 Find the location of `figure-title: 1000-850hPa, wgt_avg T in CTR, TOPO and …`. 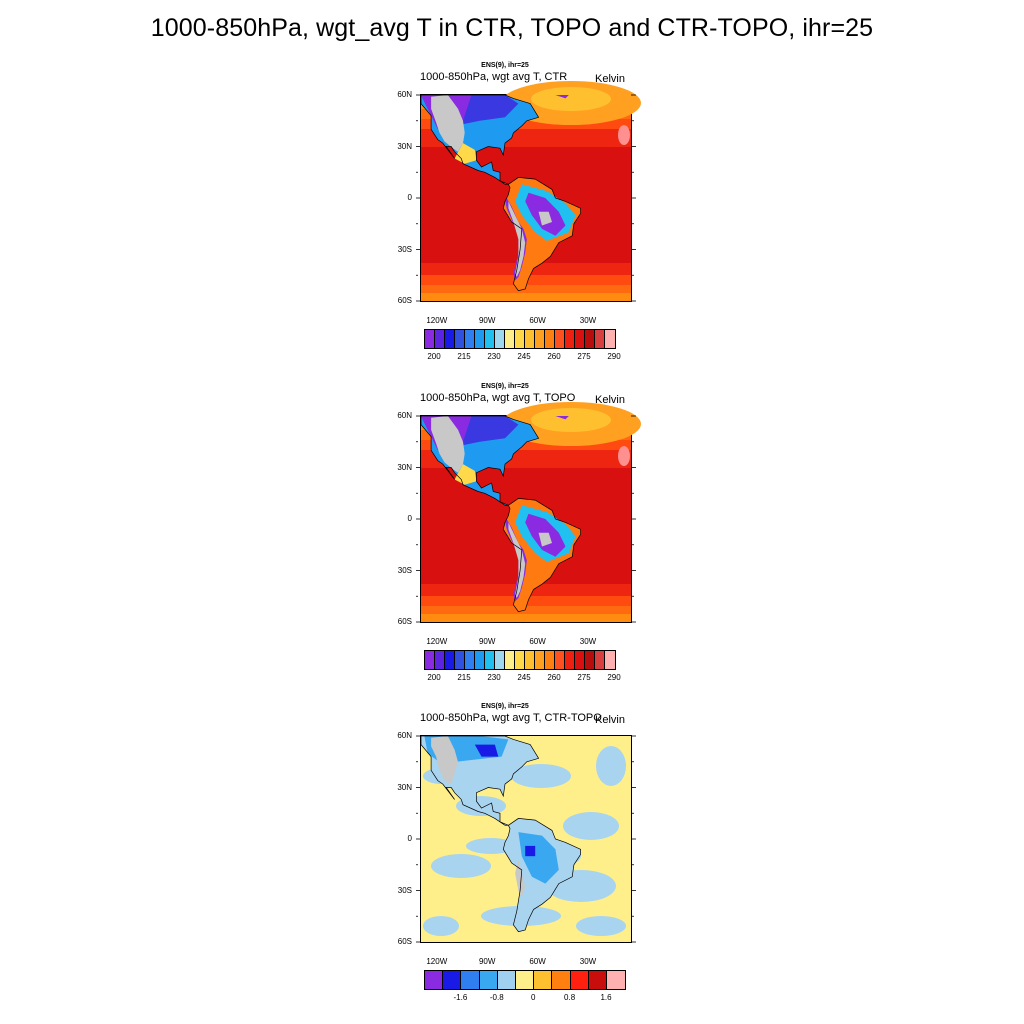

figure-title: 1000-850hPa, wgt_avg T in CTR, TOPO and … is located at coordinates (512, 28).